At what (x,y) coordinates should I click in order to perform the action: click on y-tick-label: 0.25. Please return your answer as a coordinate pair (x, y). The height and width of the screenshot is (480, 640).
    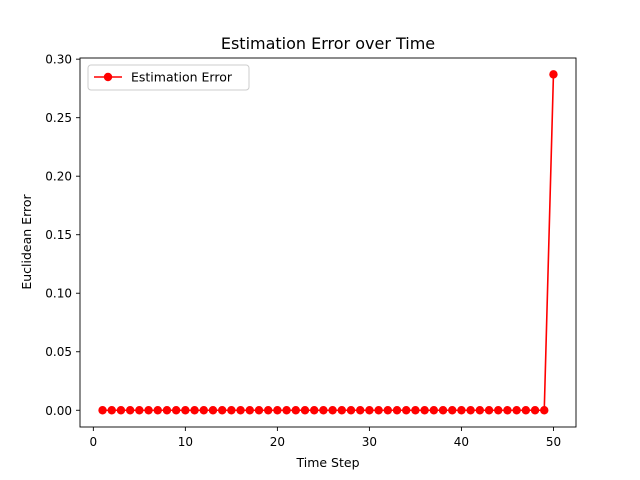
    Looking at the image, I should click on (58, 118).